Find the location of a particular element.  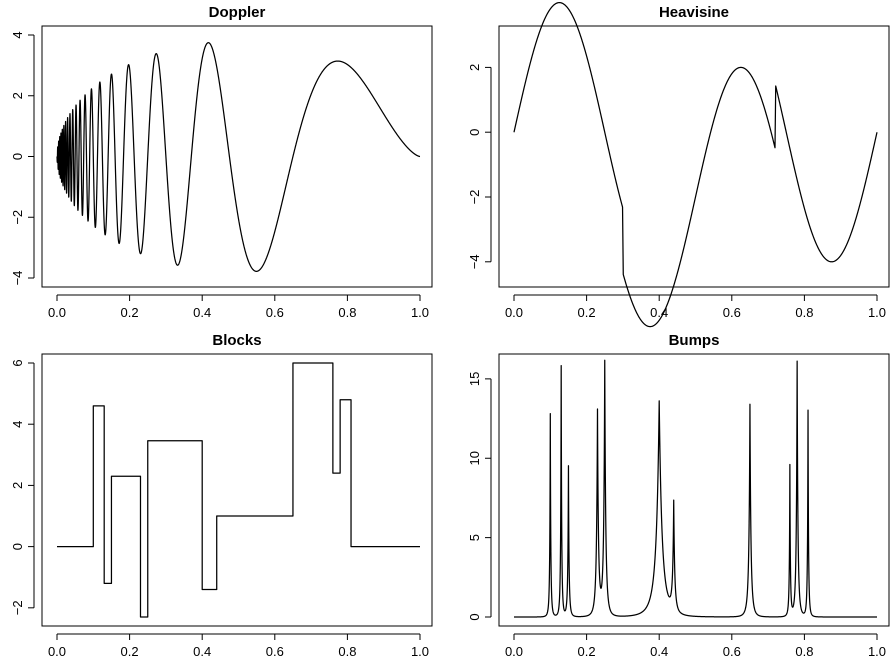

chart-title: Blocks is located at coordinates (236, 340).